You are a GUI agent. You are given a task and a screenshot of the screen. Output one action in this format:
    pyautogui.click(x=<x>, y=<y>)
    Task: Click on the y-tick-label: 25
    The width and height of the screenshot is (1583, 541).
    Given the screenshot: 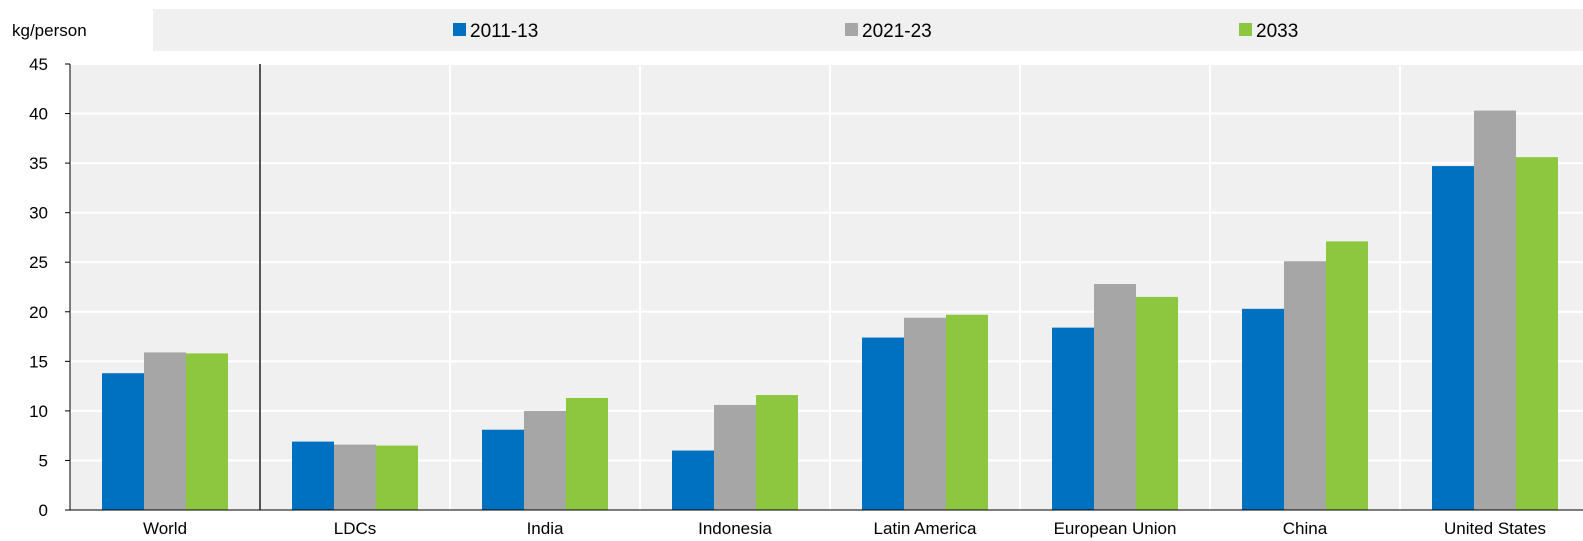 What is the action you would take?
    pyautogui.click(x=38, y=262)
    